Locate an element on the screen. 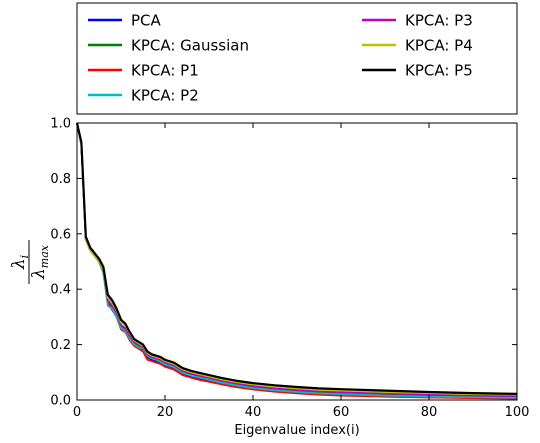 Image resolution: width=540 pixels, height=443 pixels. x-axis-label: Eigenvalue index(i) is located at coordinates (296, 430).